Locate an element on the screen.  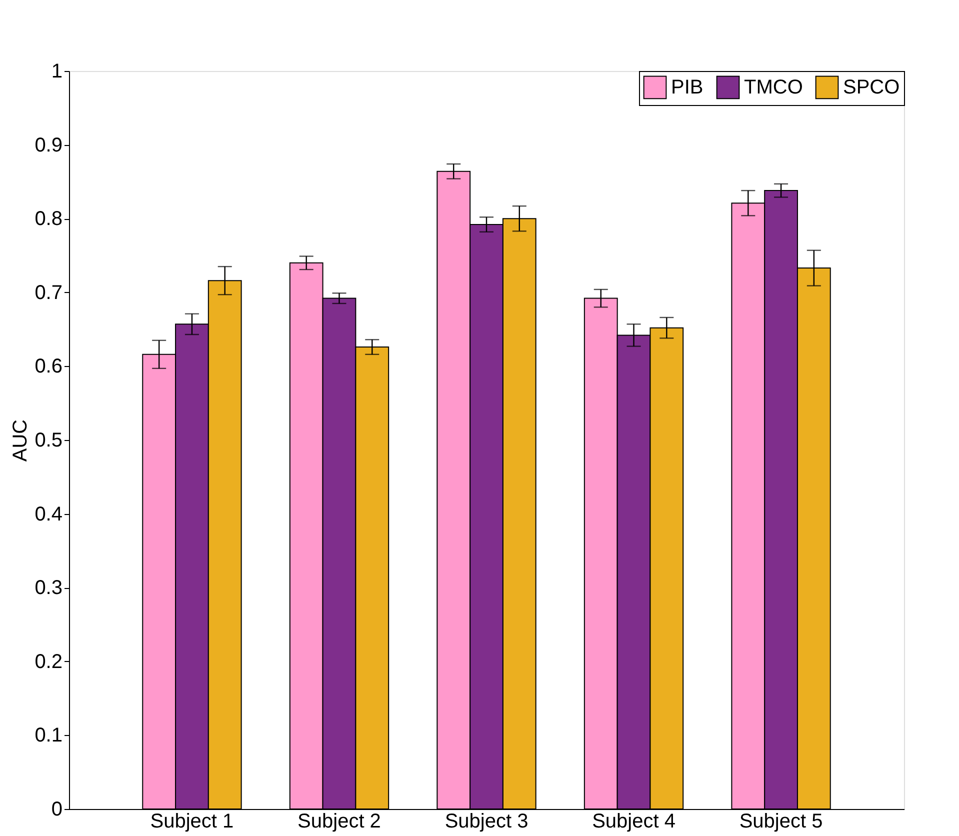
y-tick-label: 0.5 is located at coordinates (48, 441).